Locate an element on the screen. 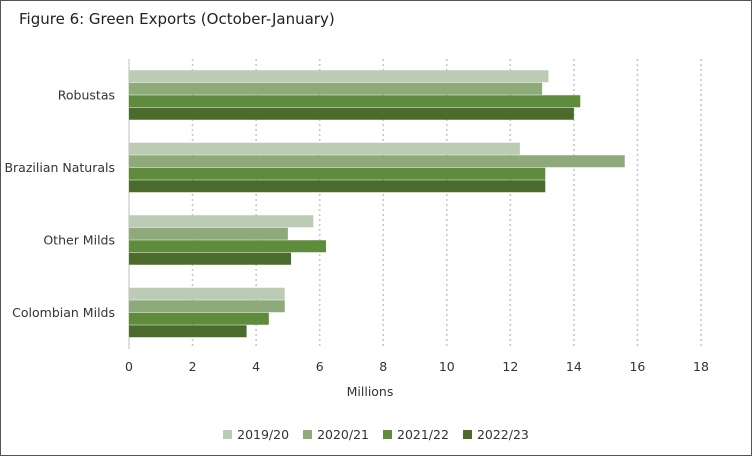 Image resolution: width=752 pixels, height=456 pixels. legend-label: 2021/22 is located at coordinates (423, 434).